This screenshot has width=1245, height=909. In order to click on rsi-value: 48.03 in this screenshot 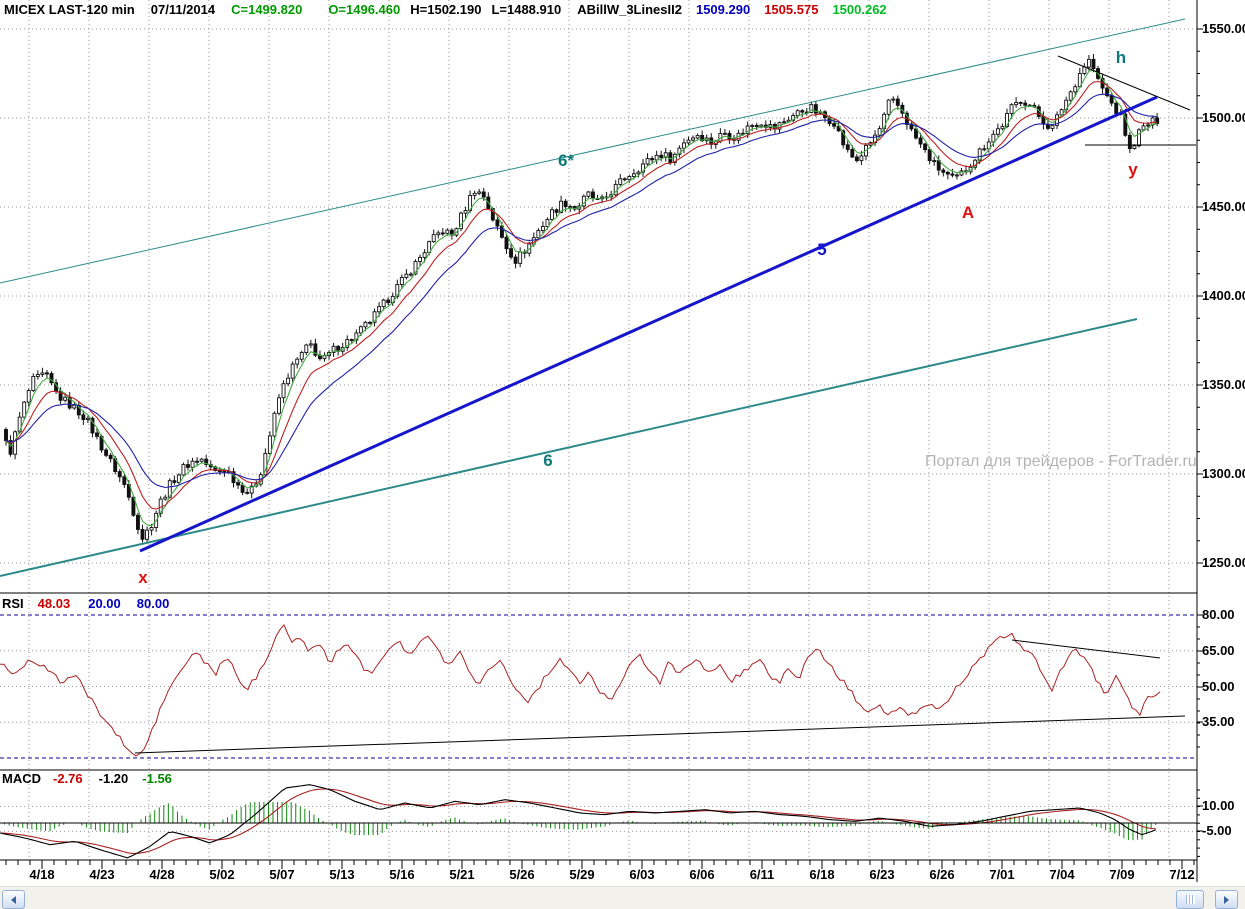, I will do `click(54, 603)`.